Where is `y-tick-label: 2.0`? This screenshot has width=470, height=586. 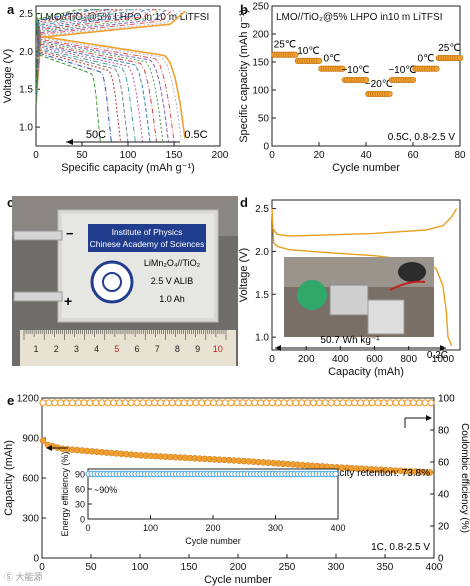
y-tick-label: 2.0 is located at coordinates (26, 52).